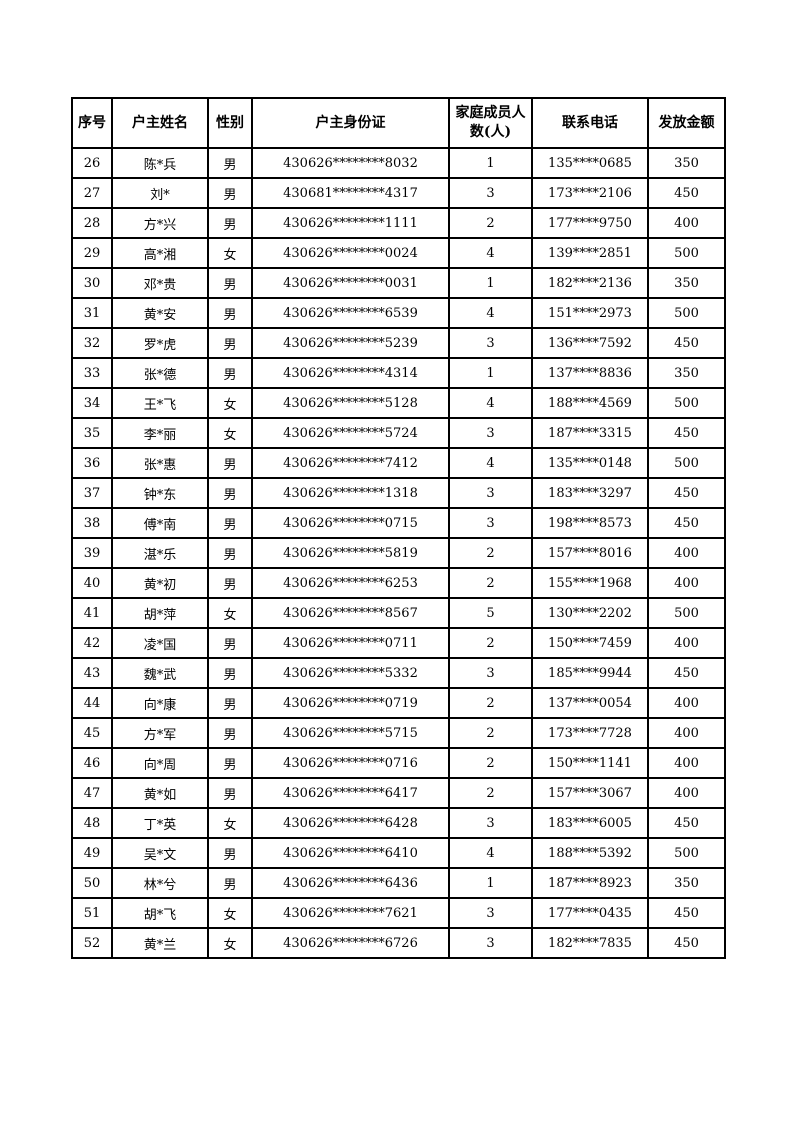 The width and height of the screenshot is (793, 1122). What do you see at coordinates (350, 853) in the screenshot?
I see `cell-id-number: 430626********6410` at bounding box center [350, 853].